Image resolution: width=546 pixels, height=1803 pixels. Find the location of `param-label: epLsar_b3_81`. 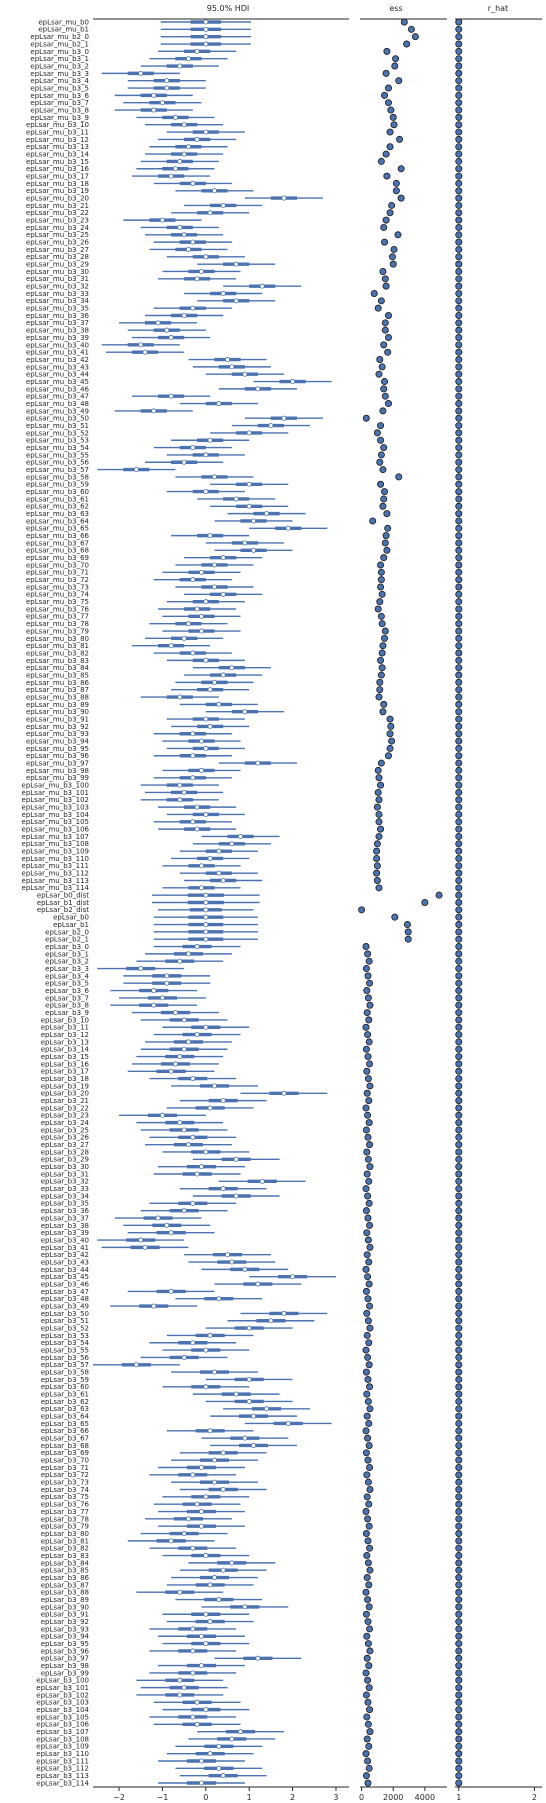

param-label: epLsar_b3_81 is located at coordinates (65, 1541).